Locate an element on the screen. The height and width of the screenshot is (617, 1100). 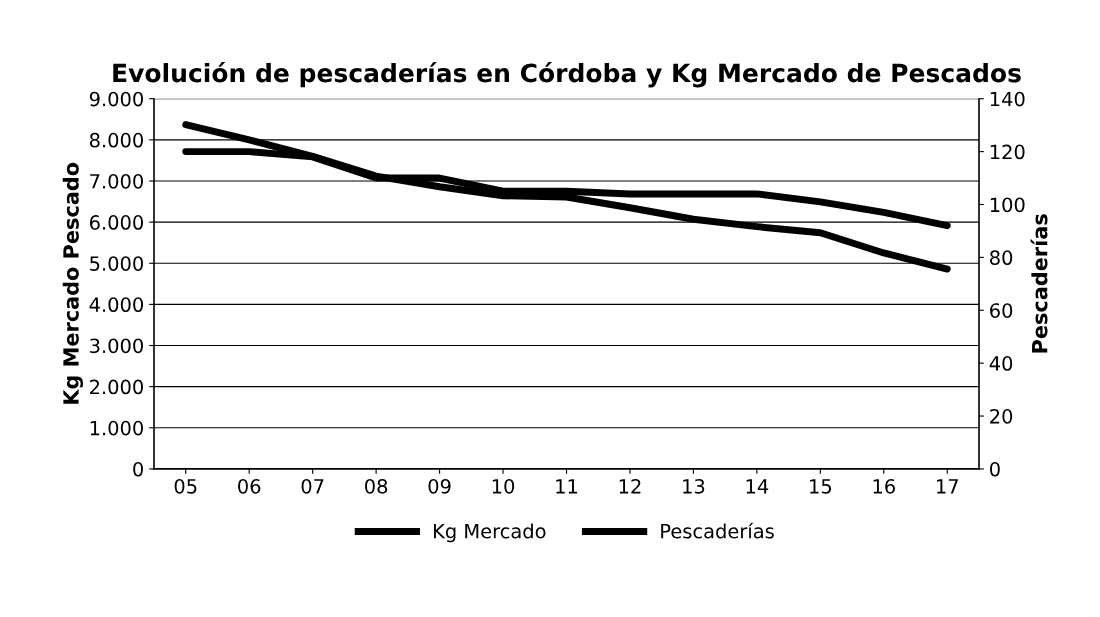
y-tick-label: 9.000 is located at coordinates (116, 99).